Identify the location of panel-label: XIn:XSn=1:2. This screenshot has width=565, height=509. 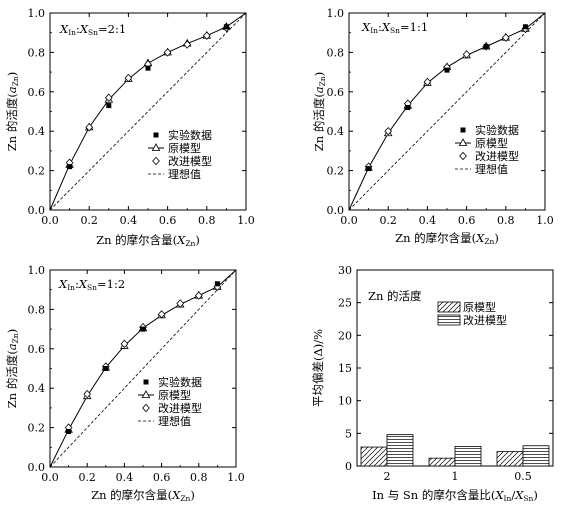
(91, 284).